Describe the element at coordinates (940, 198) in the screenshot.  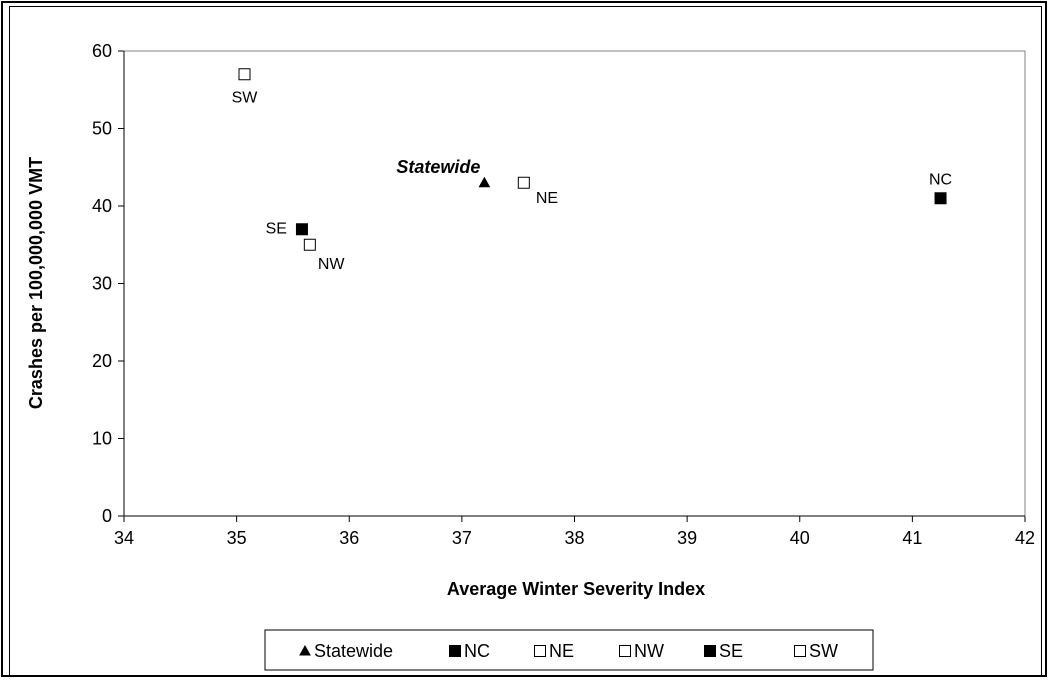
I see `point-nc` at that location.